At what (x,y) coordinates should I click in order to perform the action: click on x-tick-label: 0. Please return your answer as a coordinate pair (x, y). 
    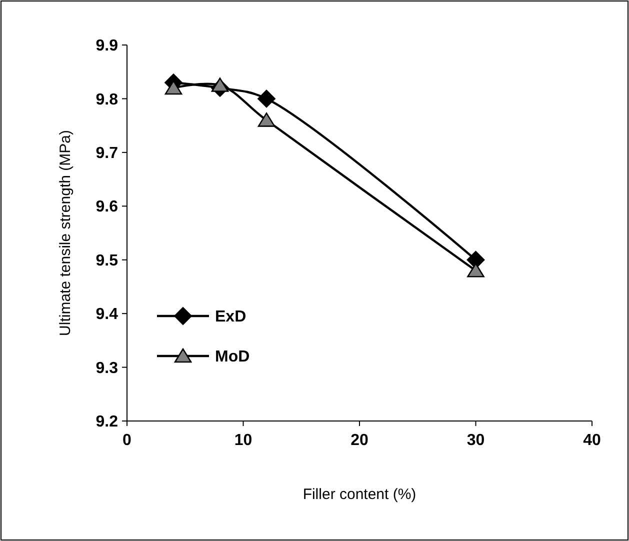
    Looking at the image, I should click on (127, 440).